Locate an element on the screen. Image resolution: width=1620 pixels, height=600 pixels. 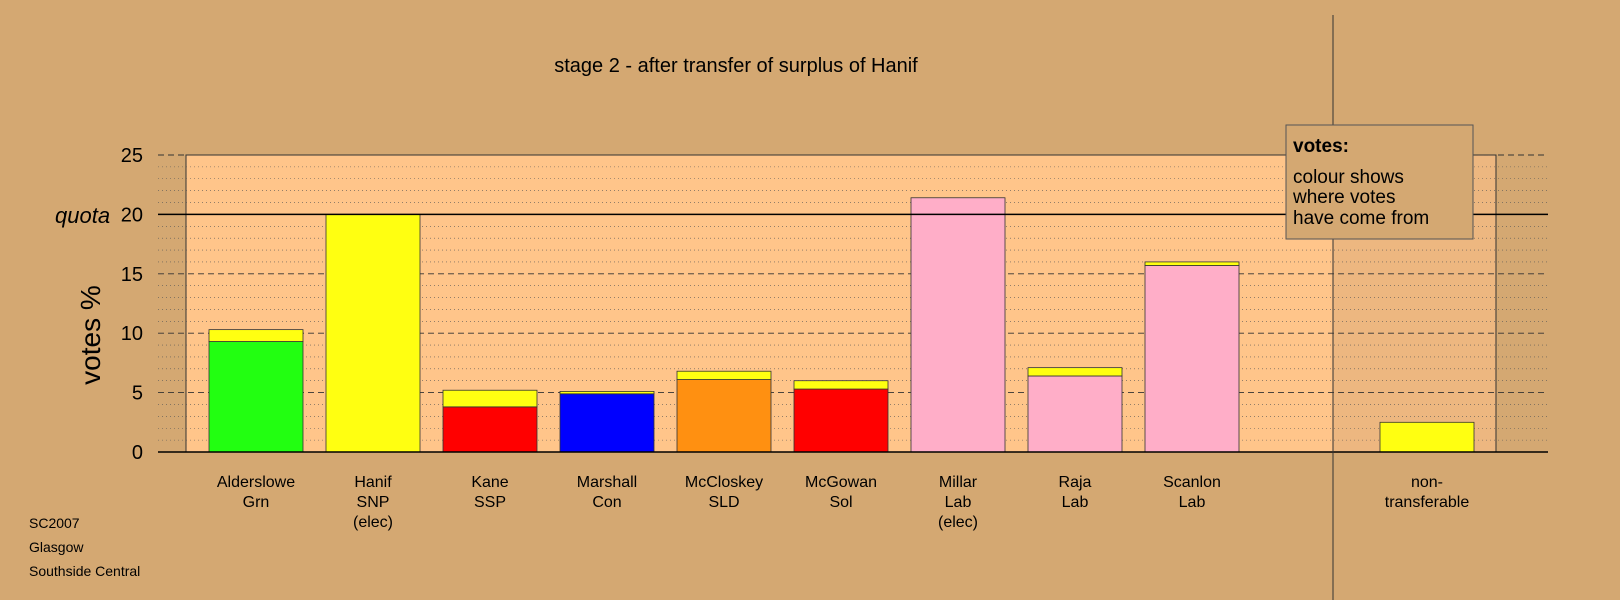
legend-line: colour shows is located at coordinates (1348, 177).